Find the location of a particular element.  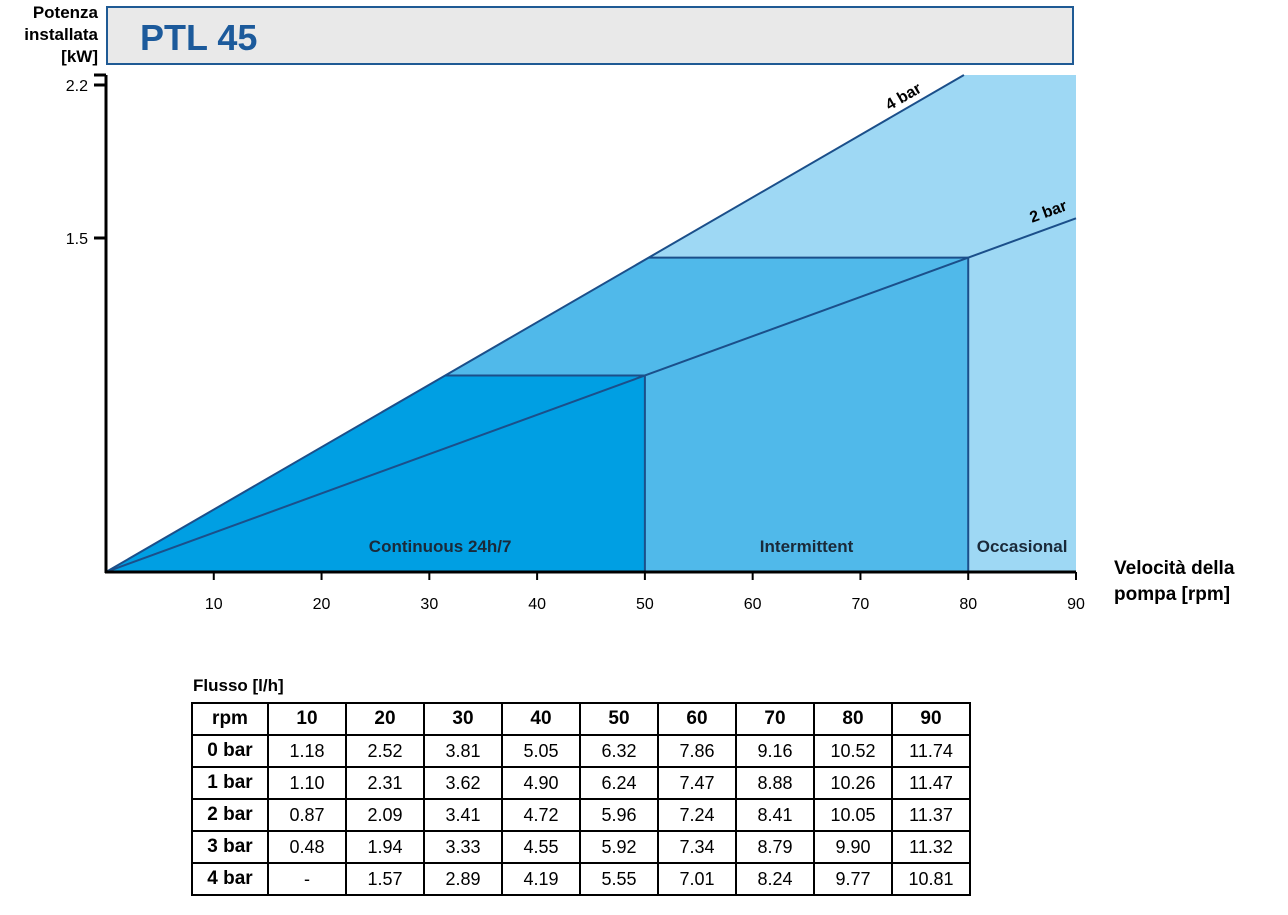

table-cell: 5.05 is located at coordinates (541, 751).